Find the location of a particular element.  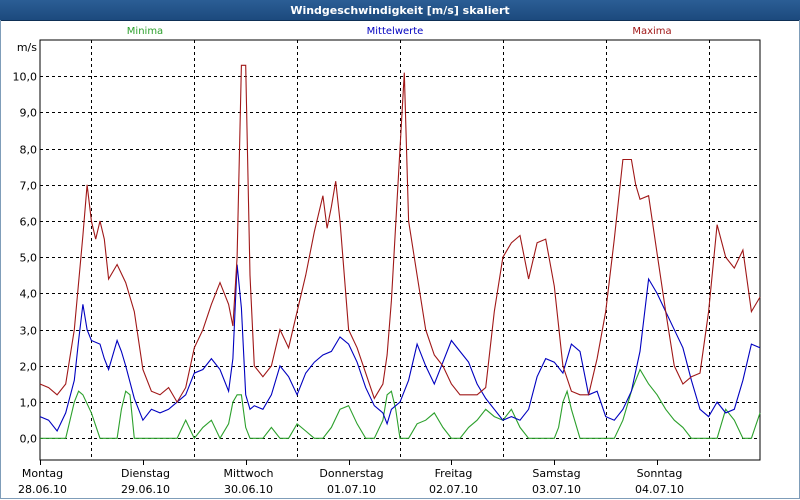

series-line-minima is located at coordinates (400, 404).